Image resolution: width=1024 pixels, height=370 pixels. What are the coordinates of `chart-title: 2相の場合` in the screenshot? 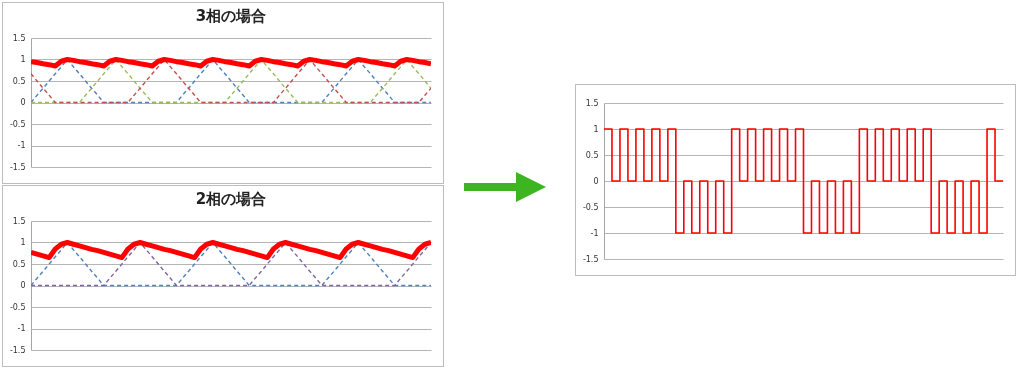 It's located at (231, 199).